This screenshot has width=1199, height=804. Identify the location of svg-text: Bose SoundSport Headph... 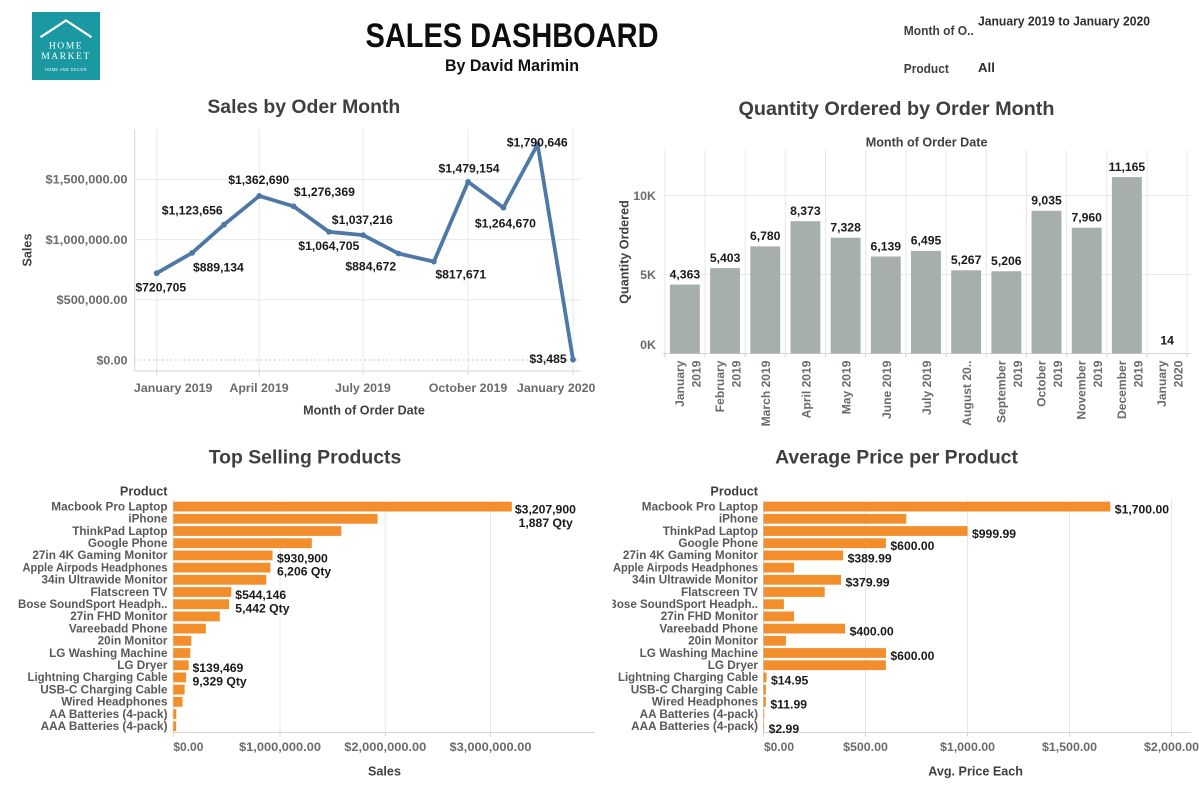
(93, 604).